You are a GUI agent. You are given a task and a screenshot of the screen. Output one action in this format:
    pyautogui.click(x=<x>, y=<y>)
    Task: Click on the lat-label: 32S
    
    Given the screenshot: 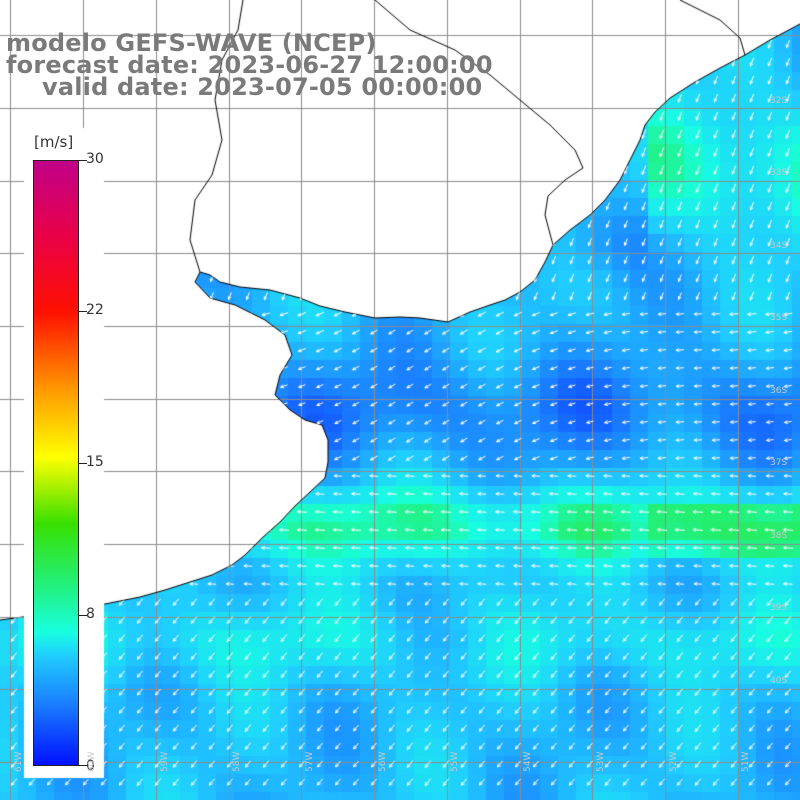 What is the action you would take?
    pyautogui.click(x=779, y=101)
    